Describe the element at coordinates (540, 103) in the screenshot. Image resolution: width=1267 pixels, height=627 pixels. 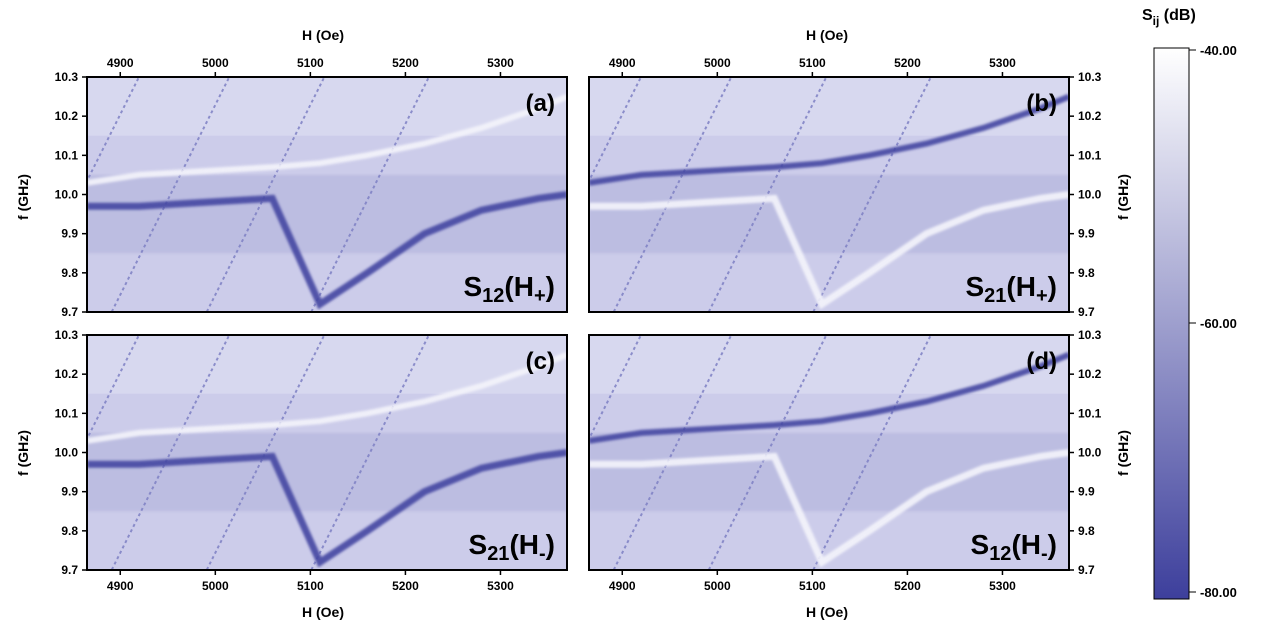
I see `panel-label: (a)` at that location.